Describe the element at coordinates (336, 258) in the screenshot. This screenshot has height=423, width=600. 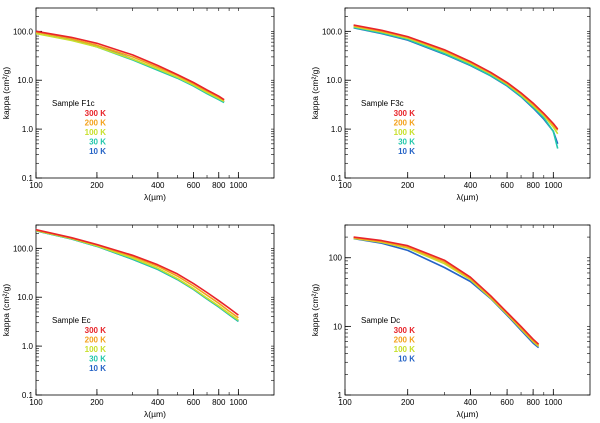
I see `y-tick-label: 100` at that location.